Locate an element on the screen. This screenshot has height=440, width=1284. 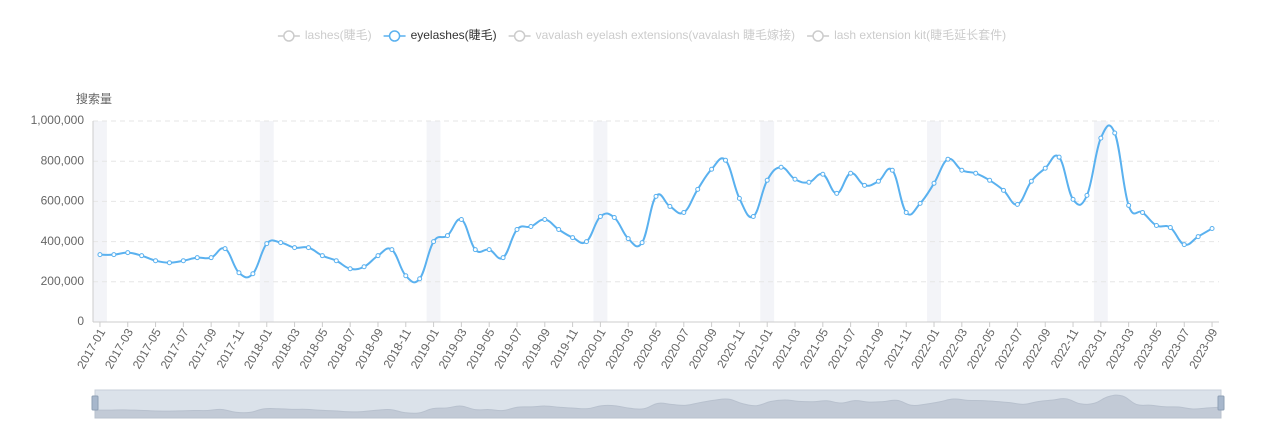
legend-label: lashes(睫毛) is located at coordinates (338, 35).